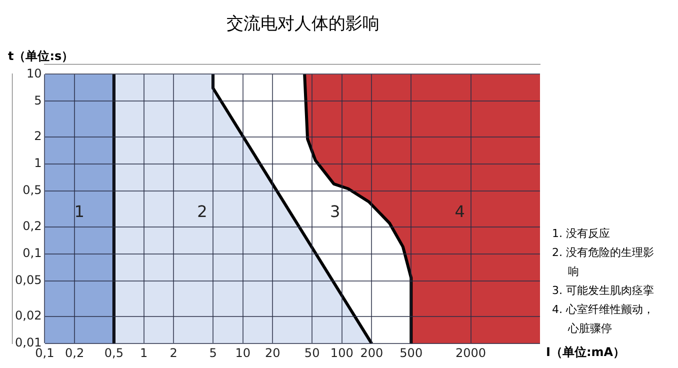 The height and width of the screenshot is (368, 678). I want to click on x-tick-label: 5, so click(213, 353).